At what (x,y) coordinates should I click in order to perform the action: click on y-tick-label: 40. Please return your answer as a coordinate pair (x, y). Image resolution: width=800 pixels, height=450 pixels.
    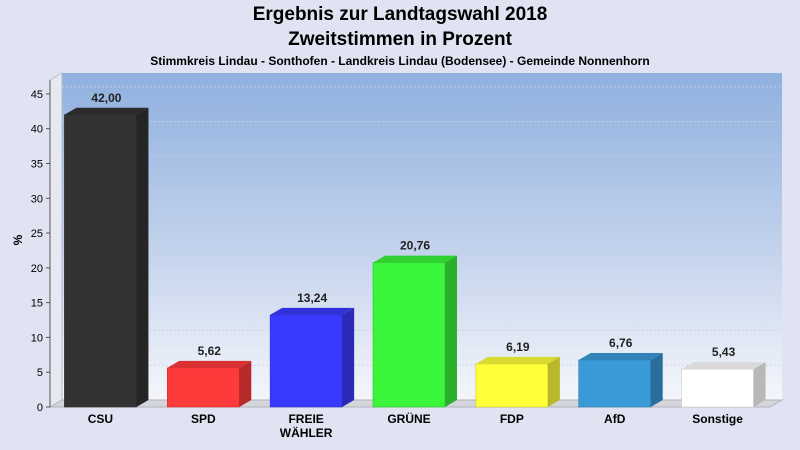
    Looking at the image, I should click on (37, 130).